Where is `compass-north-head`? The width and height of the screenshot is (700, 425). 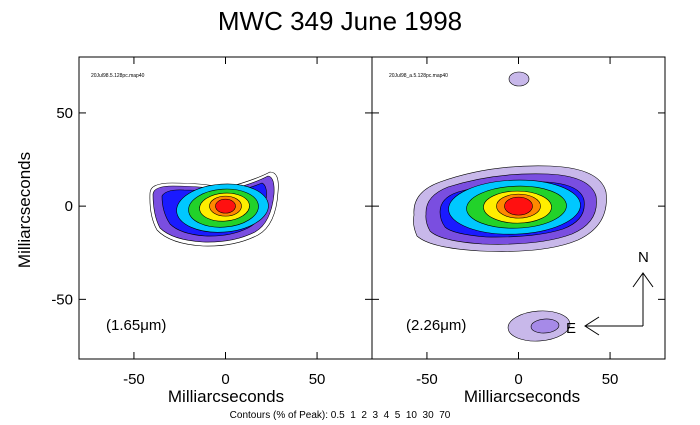
compass-north-head is located at coordinates (643, 280).